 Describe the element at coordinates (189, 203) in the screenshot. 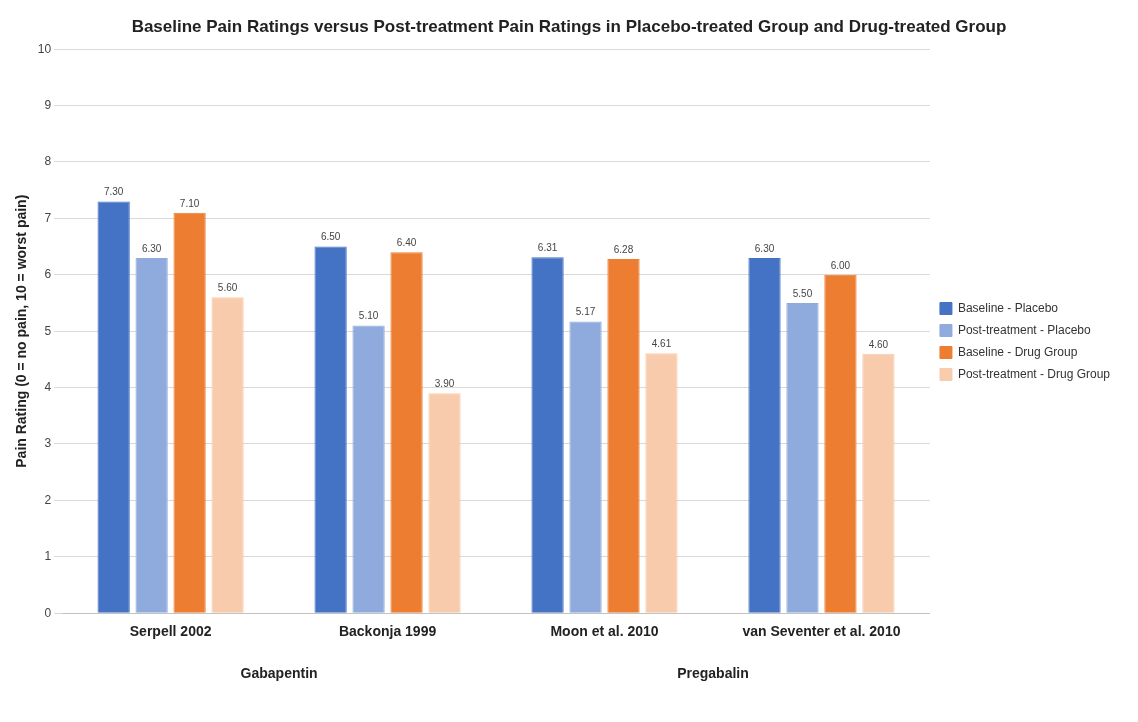

I see `data-label: 7.10` at that location.